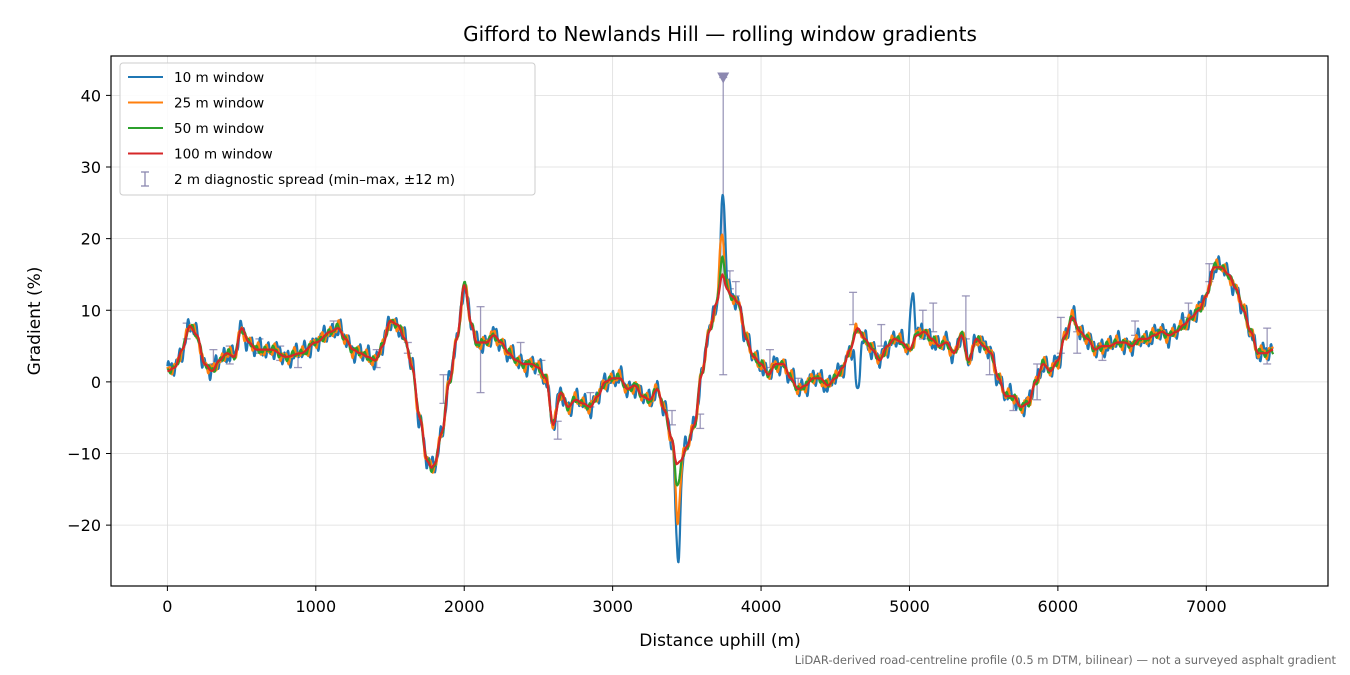 The image size is (1350, 675). What do you see at coordinates (35, 321) in the screenshot?
I see `y-axis-label: Gradient (%)` at bounding box center [35, 321].